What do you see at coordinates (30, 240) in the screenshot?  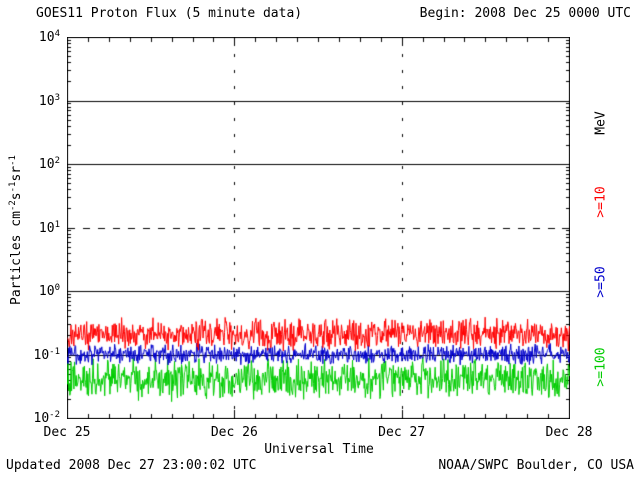 I see `y-axis-tick-labels: 10⁴ 10³ 10² 10¹ 10⁰ 10⁻¹ 10⁻²` at bounding box center [30, 240].